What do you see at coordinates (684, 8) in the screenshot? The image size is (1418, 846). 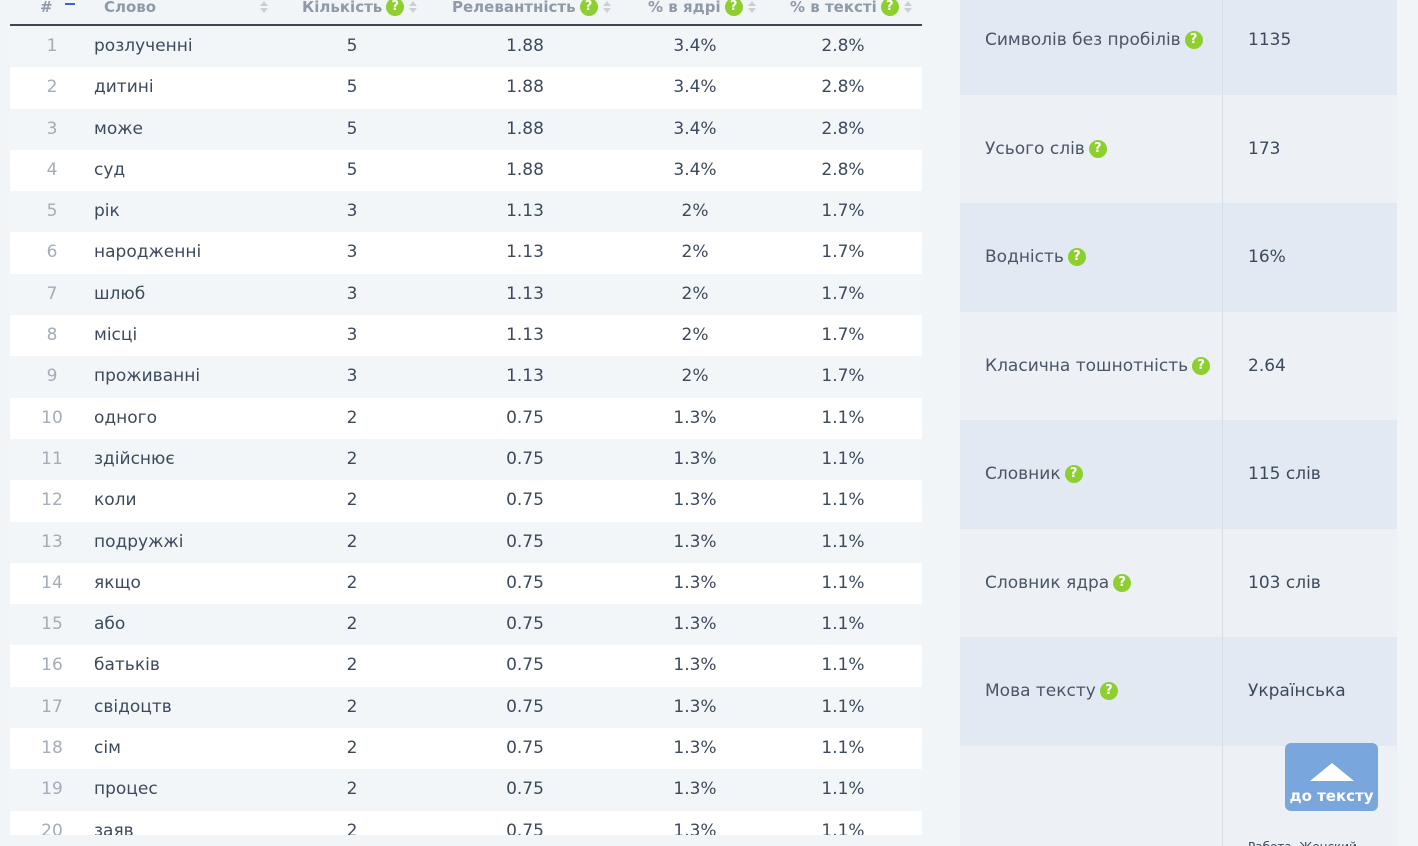 I see `header-core-pct-label: % в ядрі` at bounding box center [684, 8].